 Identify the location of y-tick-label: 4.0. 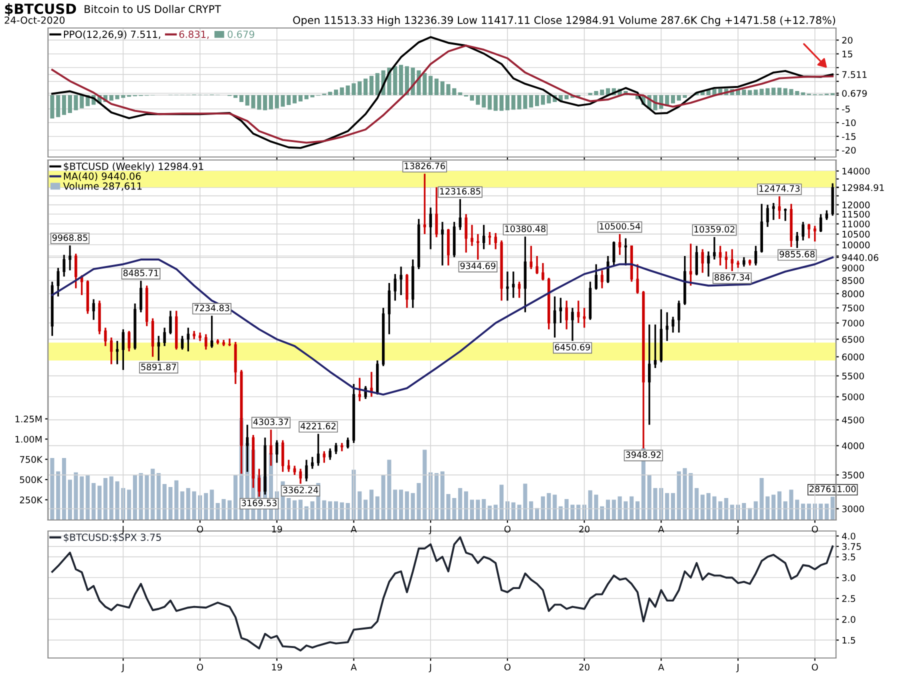
(849, 536).